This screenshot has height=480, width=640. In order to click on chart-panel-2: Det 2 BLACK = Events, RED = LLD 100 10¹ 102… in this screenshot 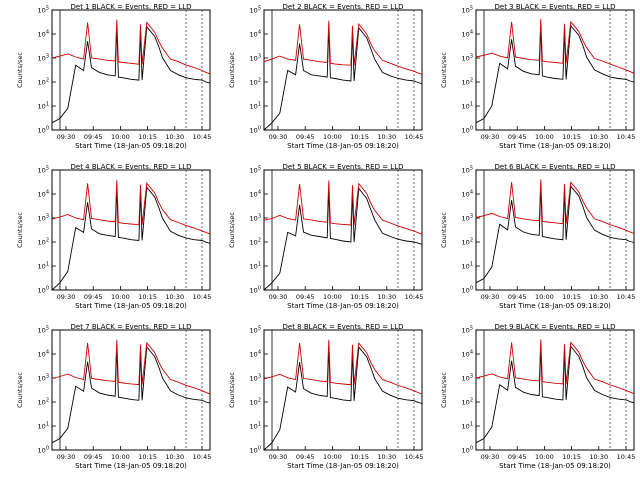, I will do `click(325, 81)`.